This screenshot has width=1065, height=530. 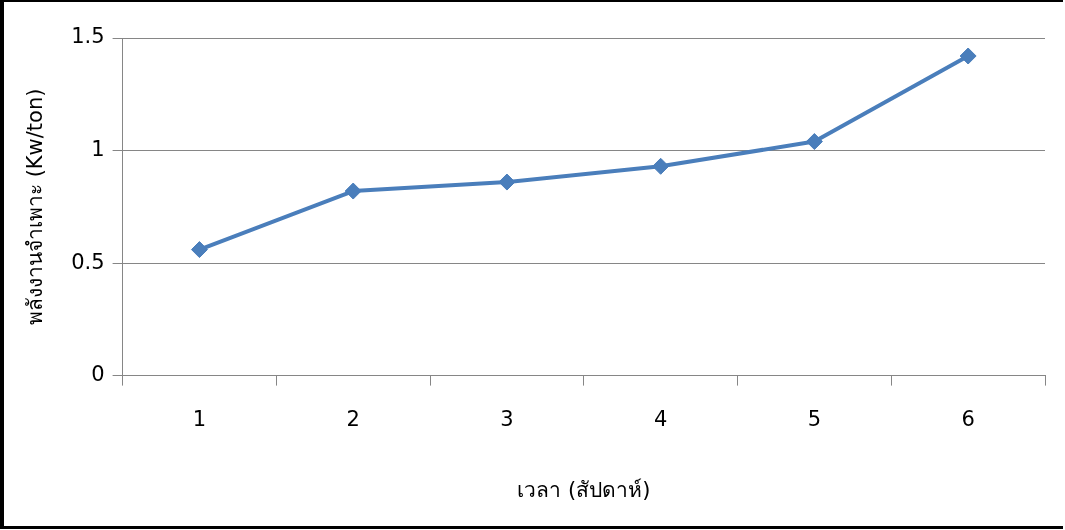 I want to click on x-tick-label: 2, so click(x=353, y=418).